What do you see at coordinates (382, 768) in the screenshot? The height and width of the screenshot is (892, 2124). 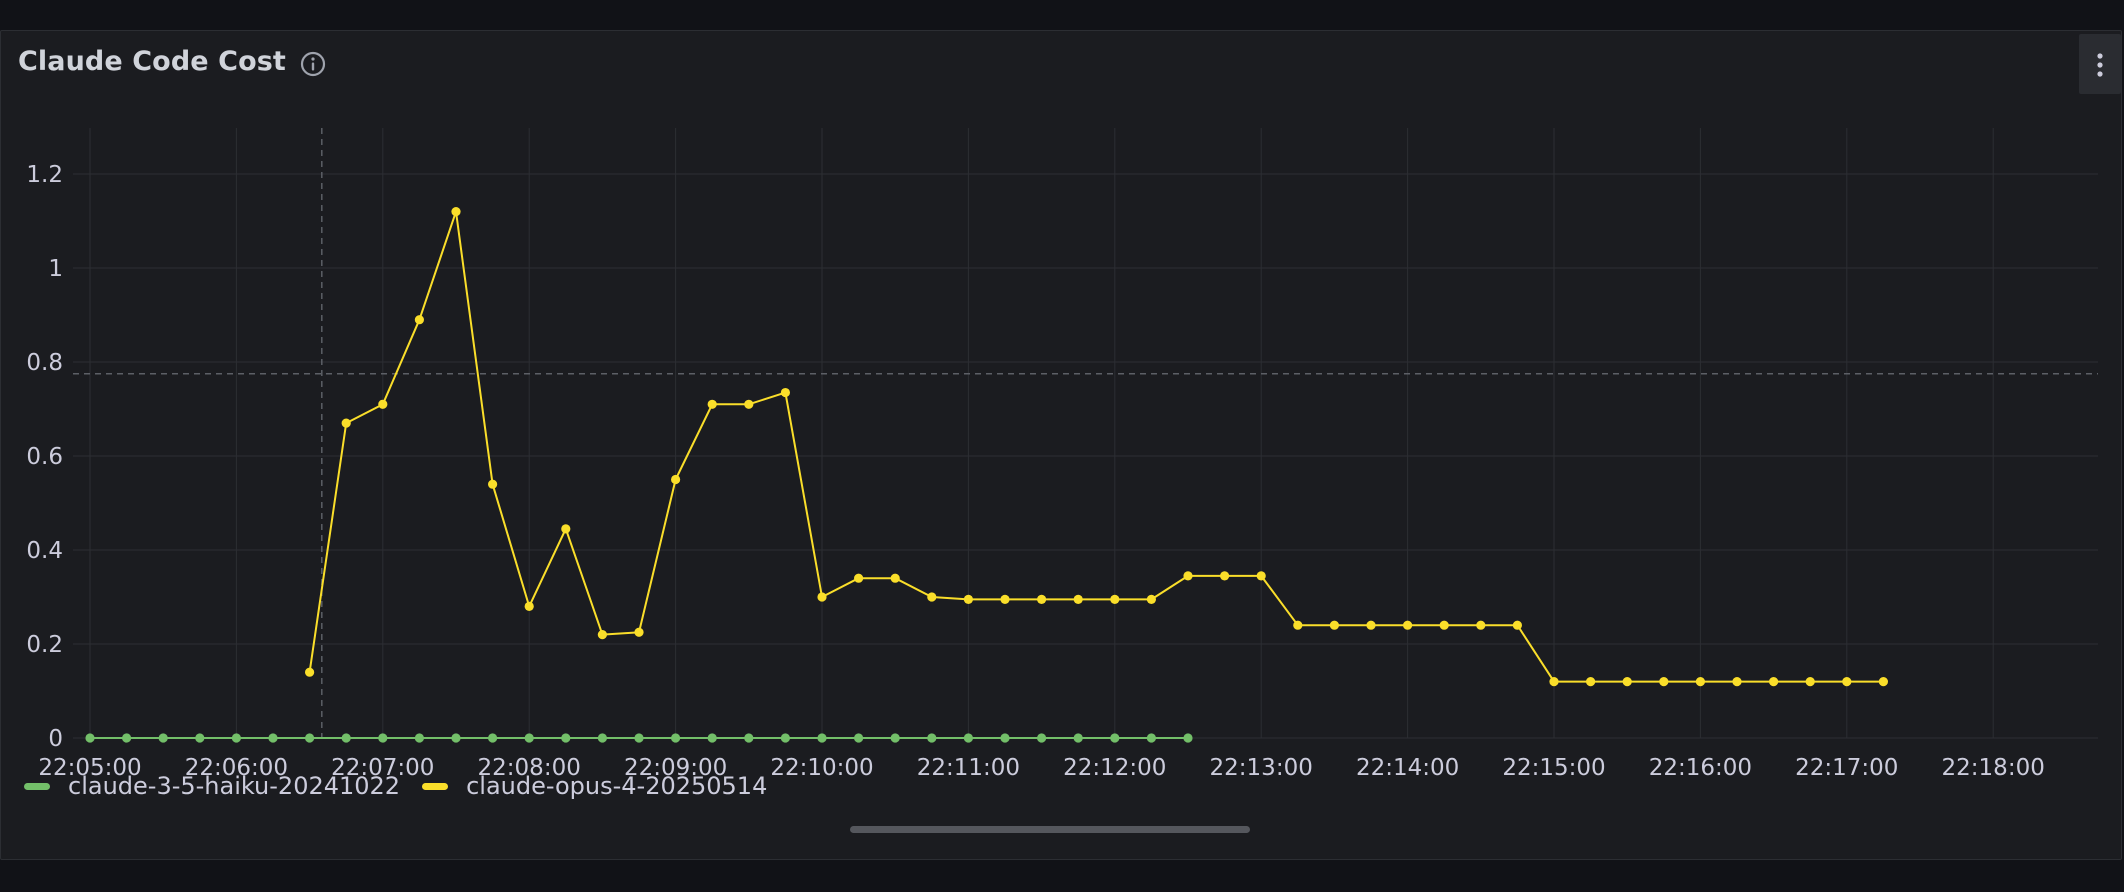 I see `x-tick-label: 22:07:00` at bounding box center [382, 768].